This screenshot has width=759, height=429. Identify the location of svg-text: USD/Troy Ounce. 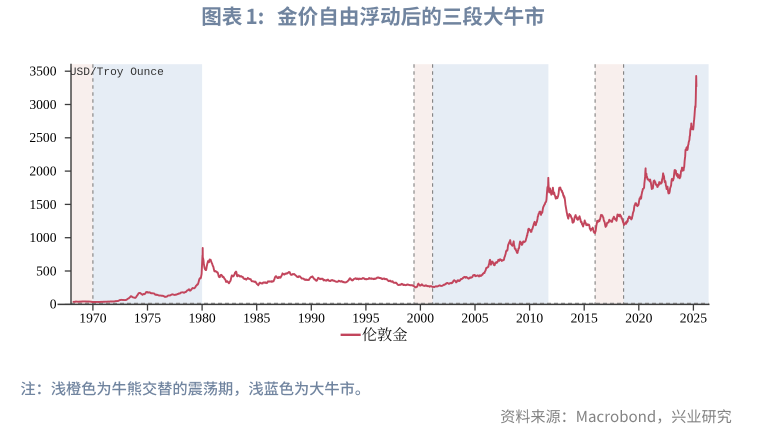
(117, 73).